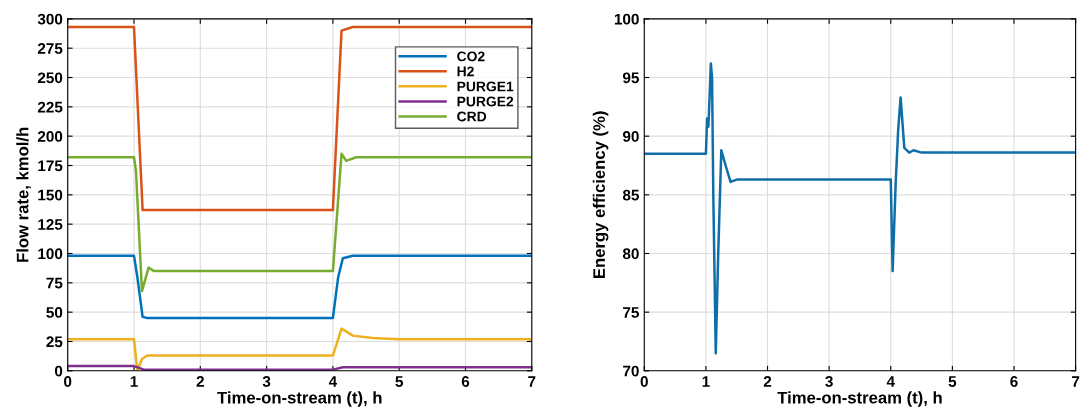 Image resolution: width=1092 pixels, height=419 pixels. Describe the element at coordinates (471, 56) in the screenshot. I see `legend-label: CO2` at that location.